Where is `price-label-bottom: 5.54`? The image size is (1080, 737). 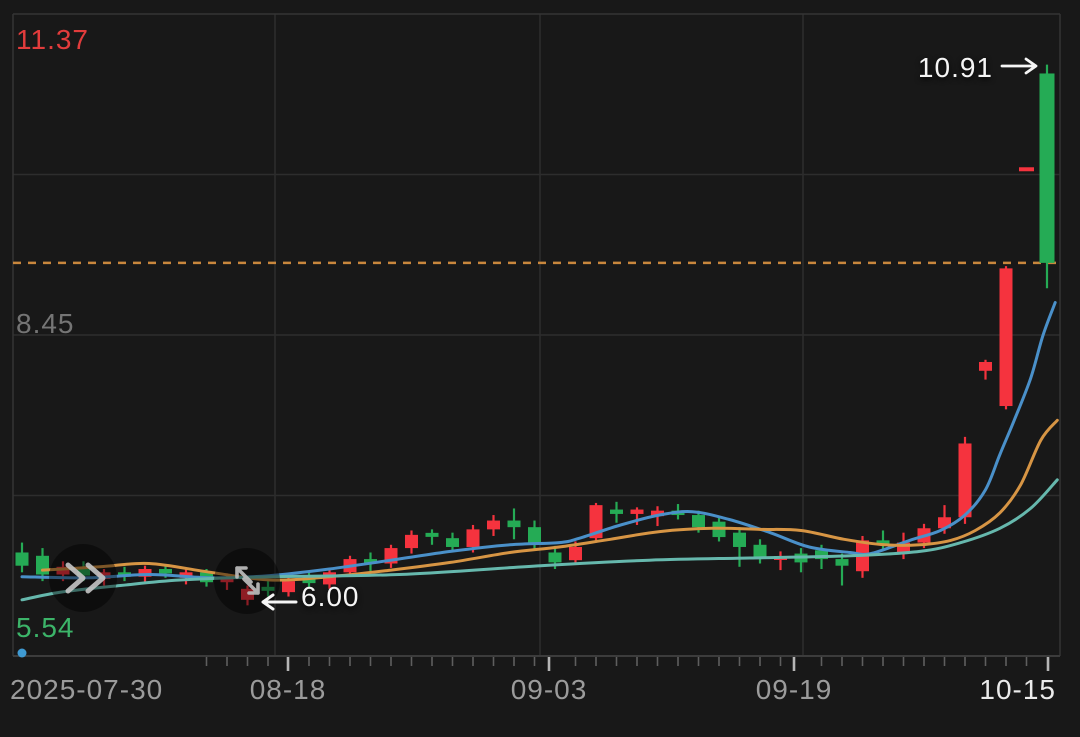 price-label-bottom: 5.54 is located at coordinates (45, 627).